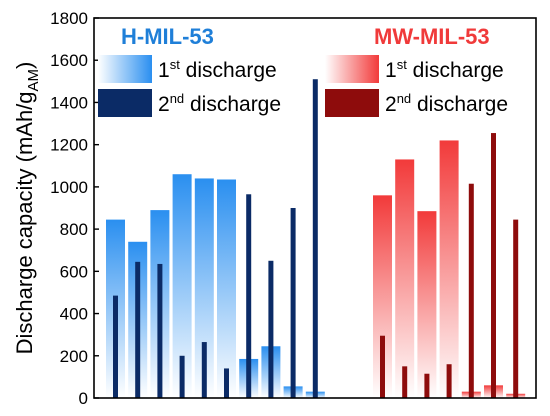 Image resolution: width=550 pixels, height=416 pixels. What do you see at coordinates (83, 398) in the screenshot?
I see `y-tick-label: 0` at bounding box center [83, 398].